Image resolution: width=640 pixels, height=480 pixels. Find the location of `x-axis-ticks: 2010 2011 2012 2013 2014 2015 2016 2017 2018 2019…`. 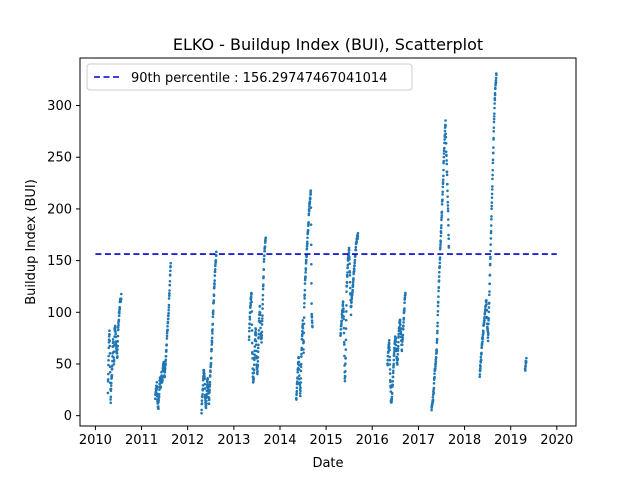

x-axis-ticks: 2010 2011 2012 2013 2014 2015 2016 2017 2018 2019… is located at coordinates (326, 437).